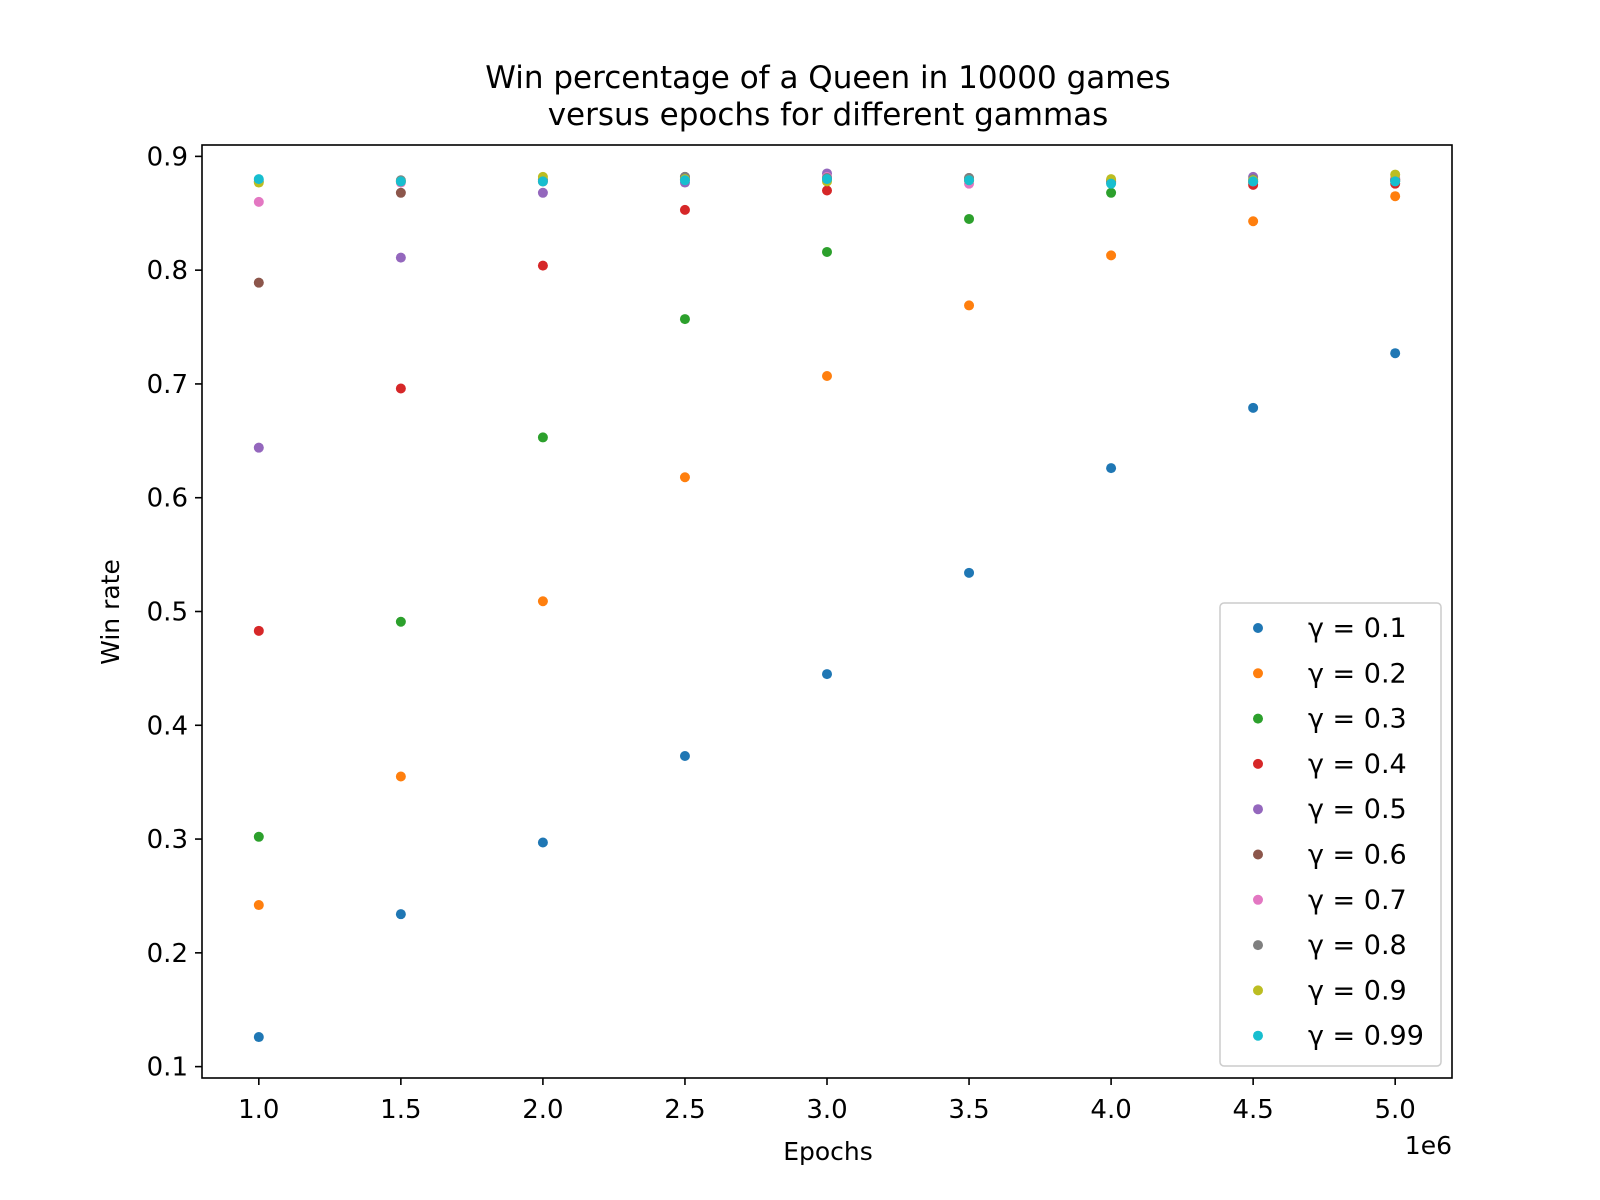 Image resolution: width=1600 pixels, height=1200 pixels. What do you see at coordinates (167, 840) in the screenshot?
I see `y-tick-label: 0.3` at bounding box center [167, 840].